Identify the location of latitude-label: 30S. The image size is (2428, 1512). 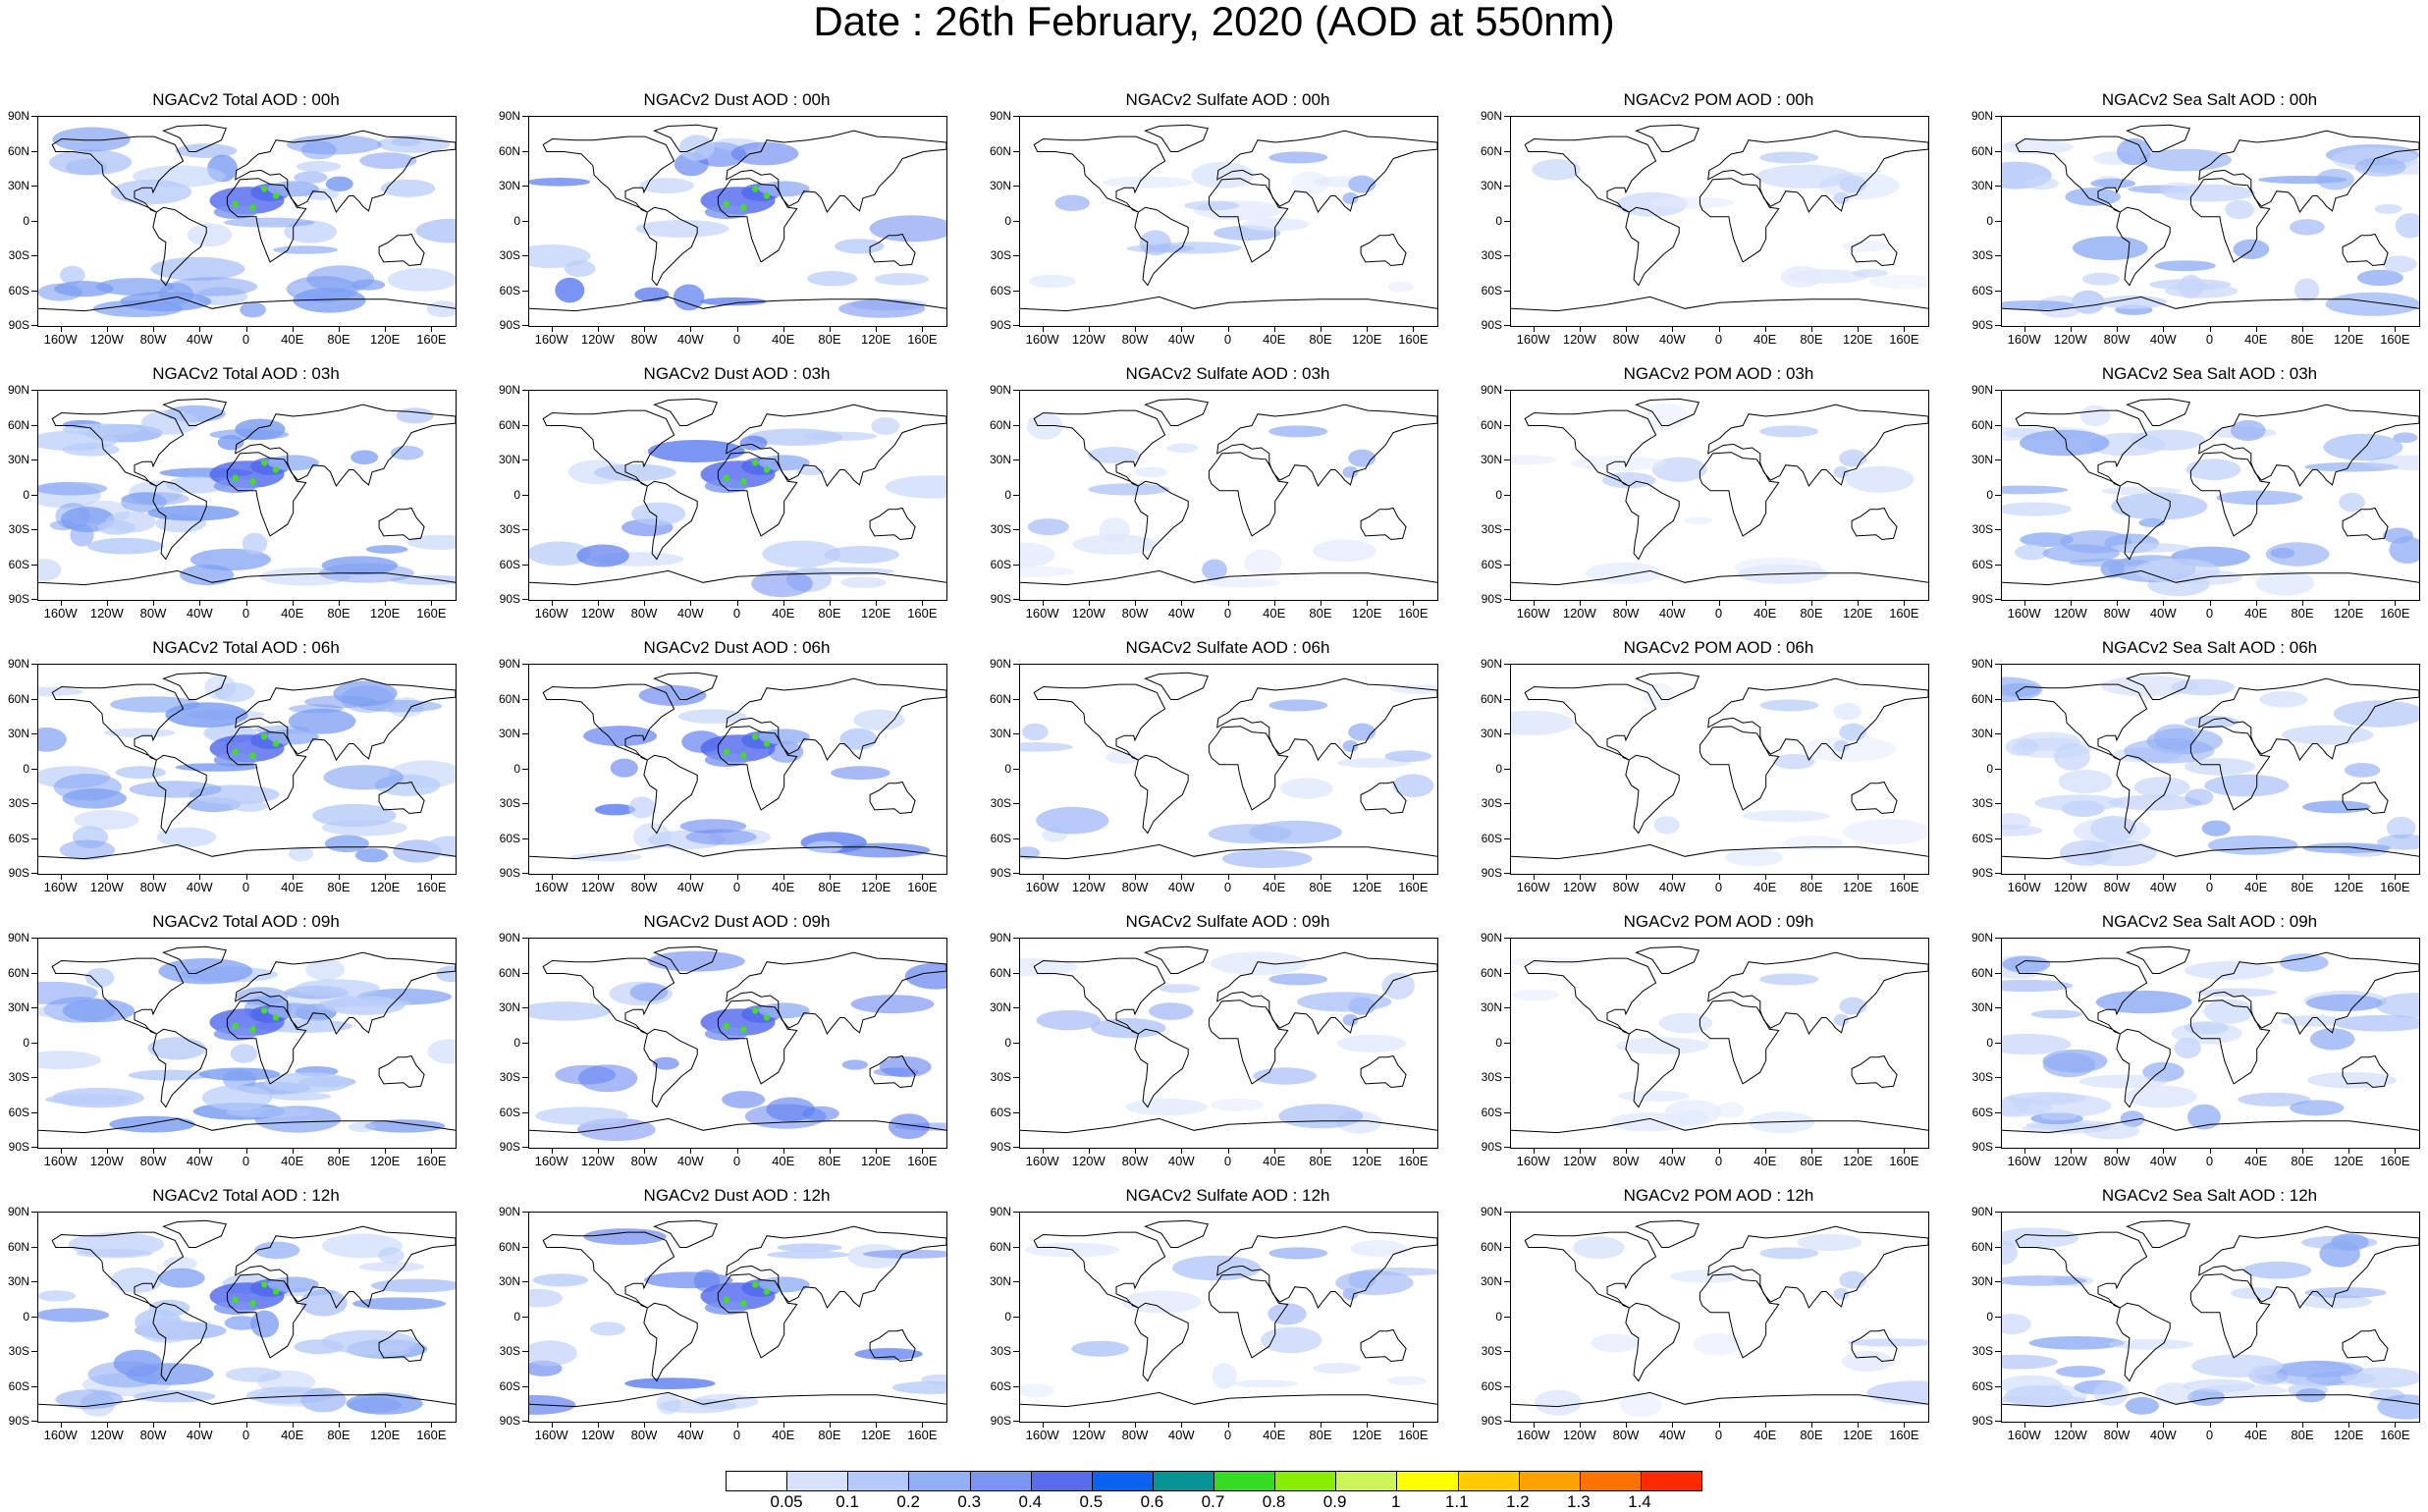
(510, 255).